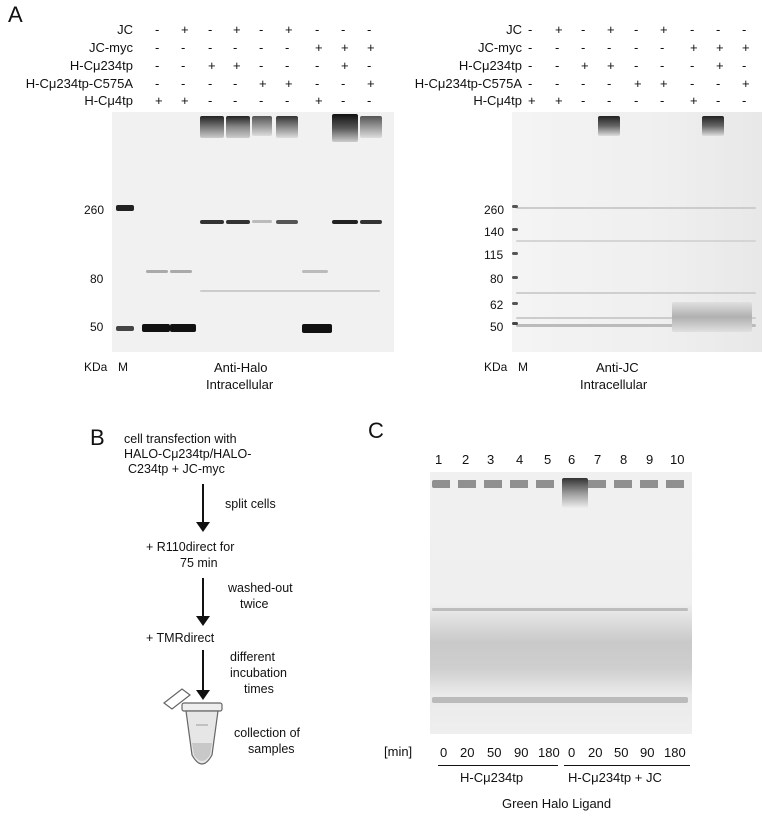  I want to click on sign-right-r4-c6: +, so click(694, 100).